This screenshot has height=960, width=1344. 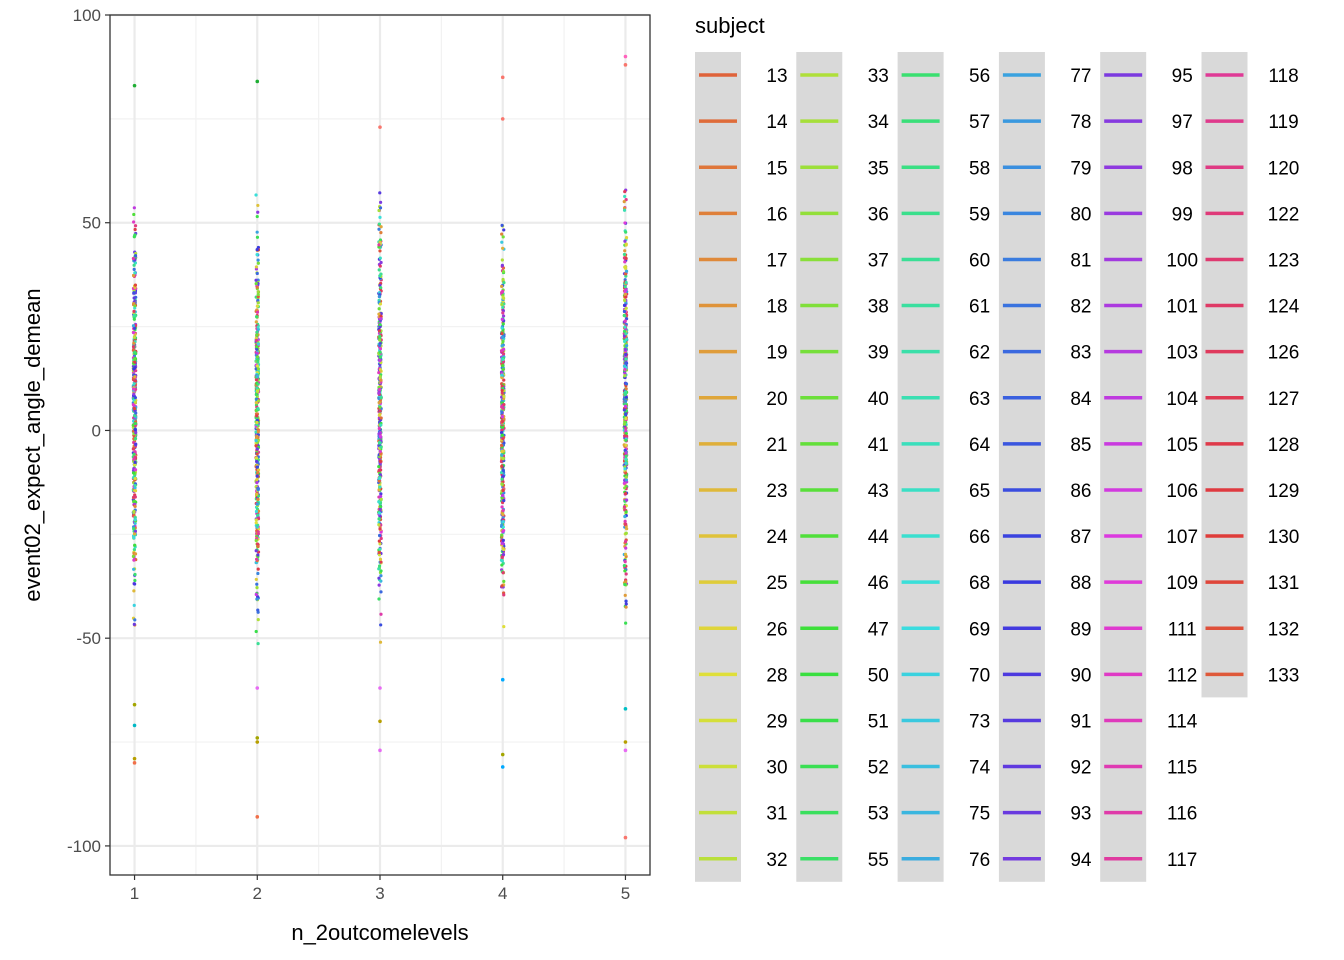 What do you see at coordinates (878, 491) in the screenshot?
I see `legend-label: 43` at bounding box center [878, 491].